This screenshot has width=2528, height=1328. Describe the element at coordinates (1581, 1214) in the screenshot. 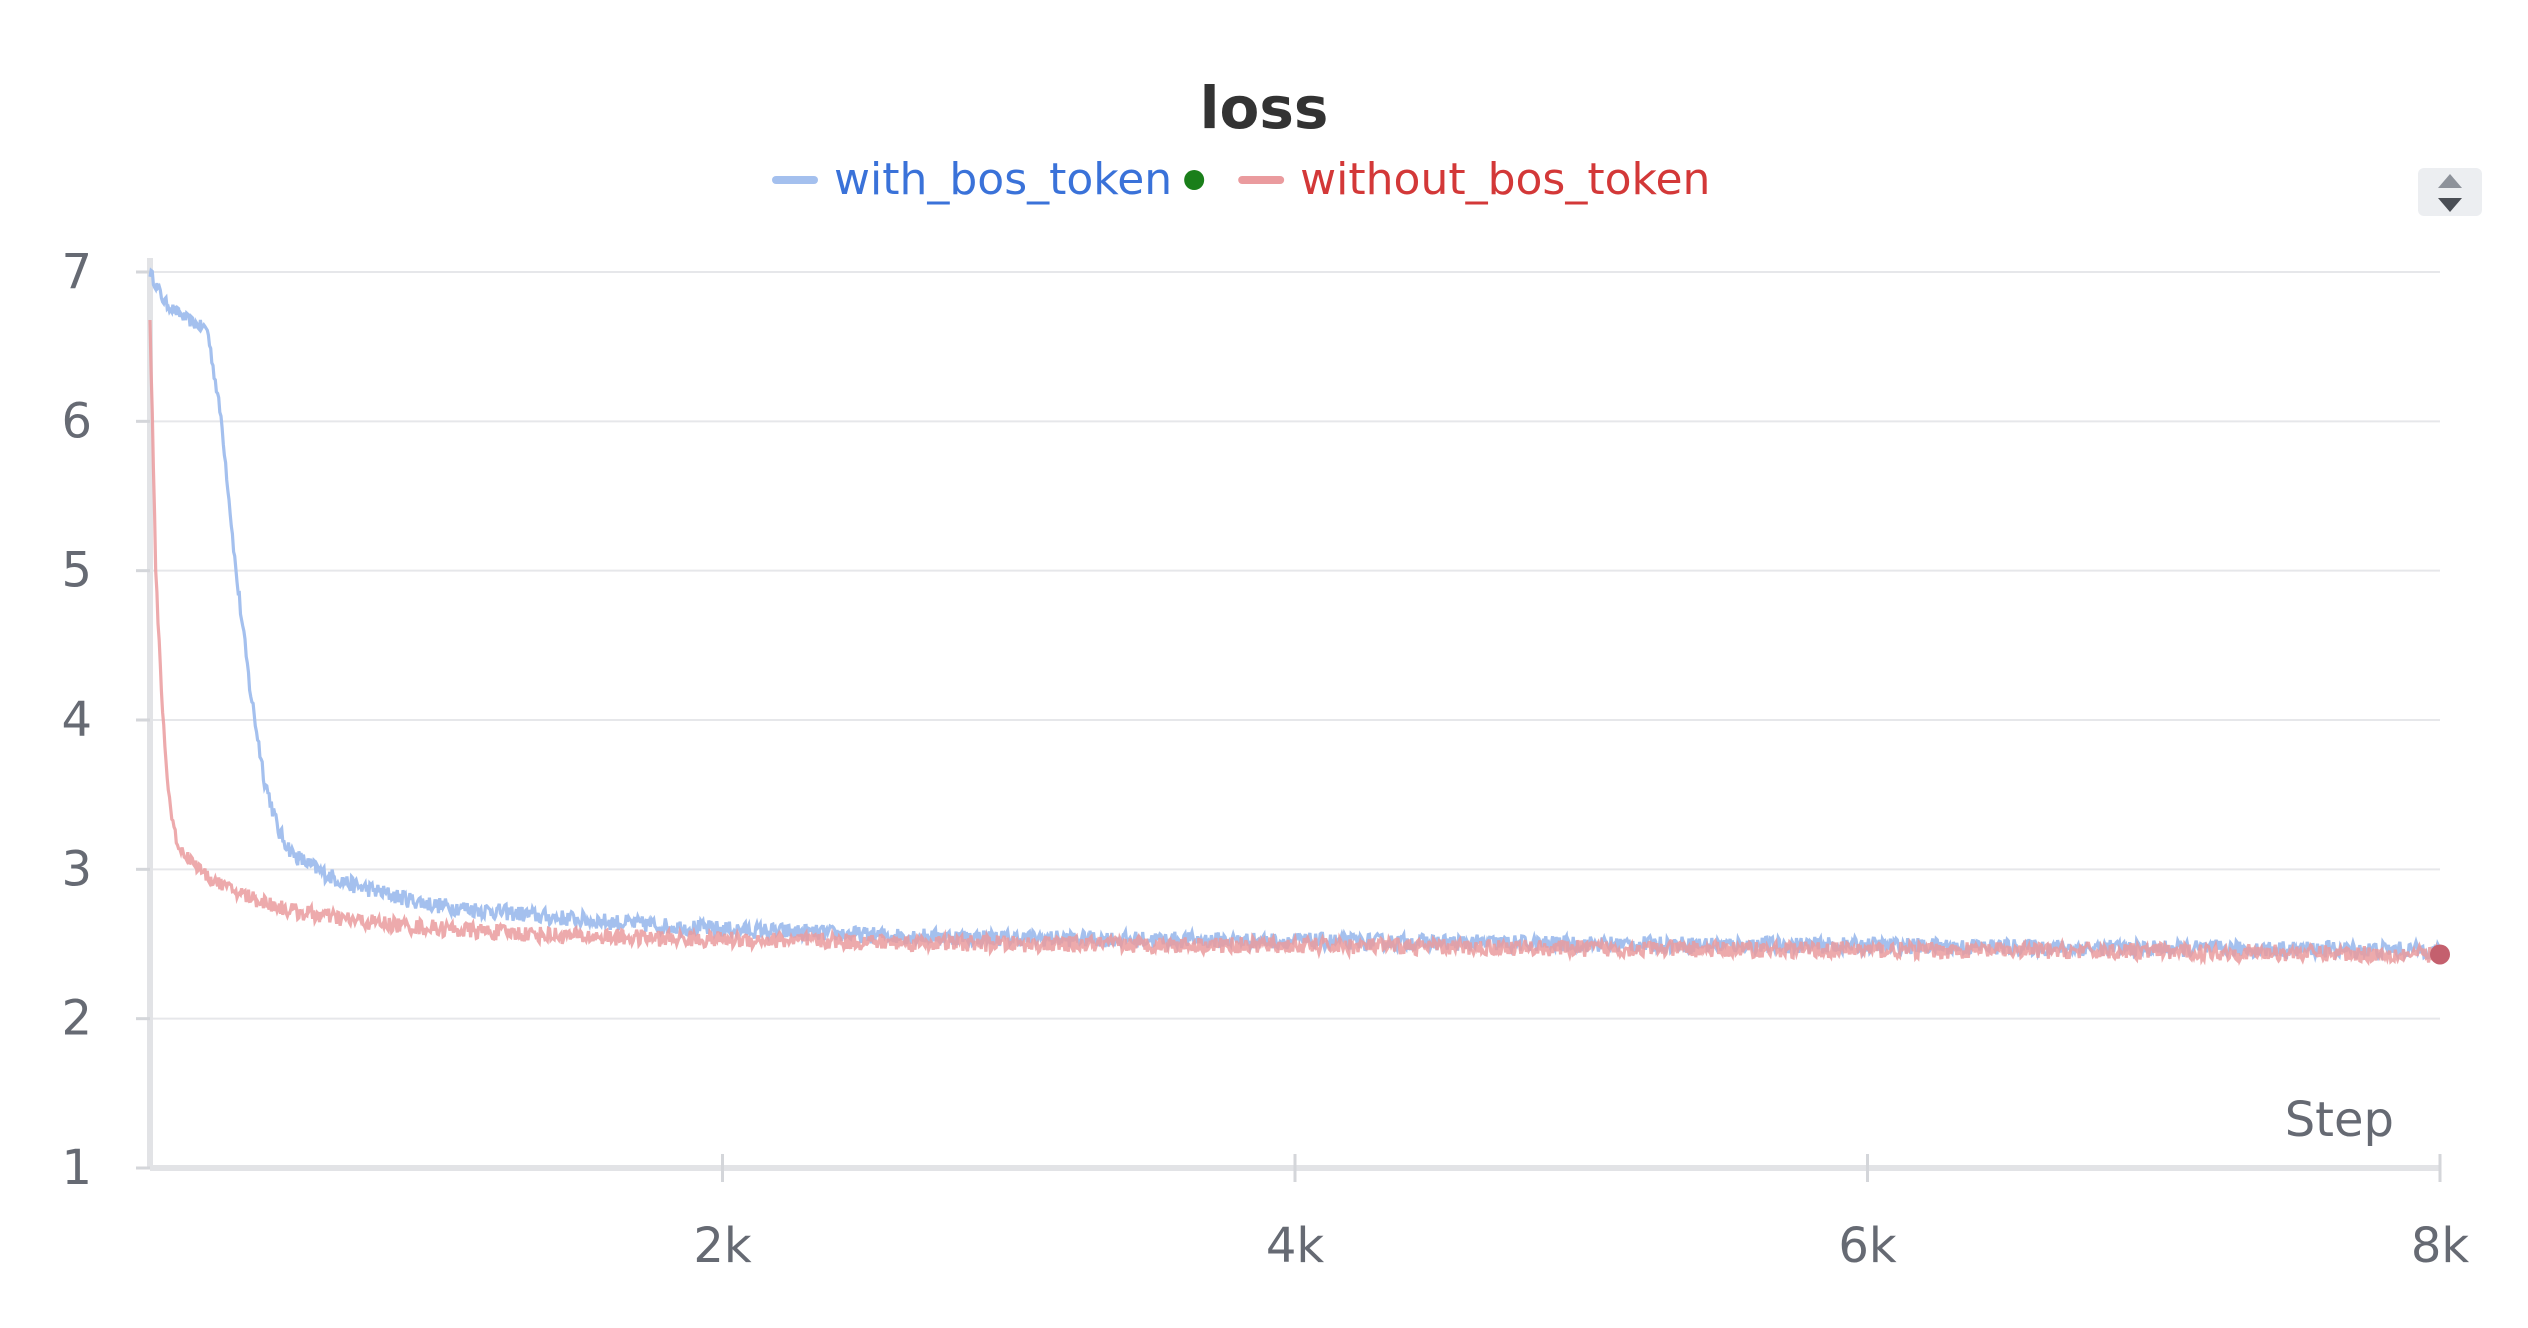

I see `x-axis-ticks: 2k 4k 6k 8k` at that location.